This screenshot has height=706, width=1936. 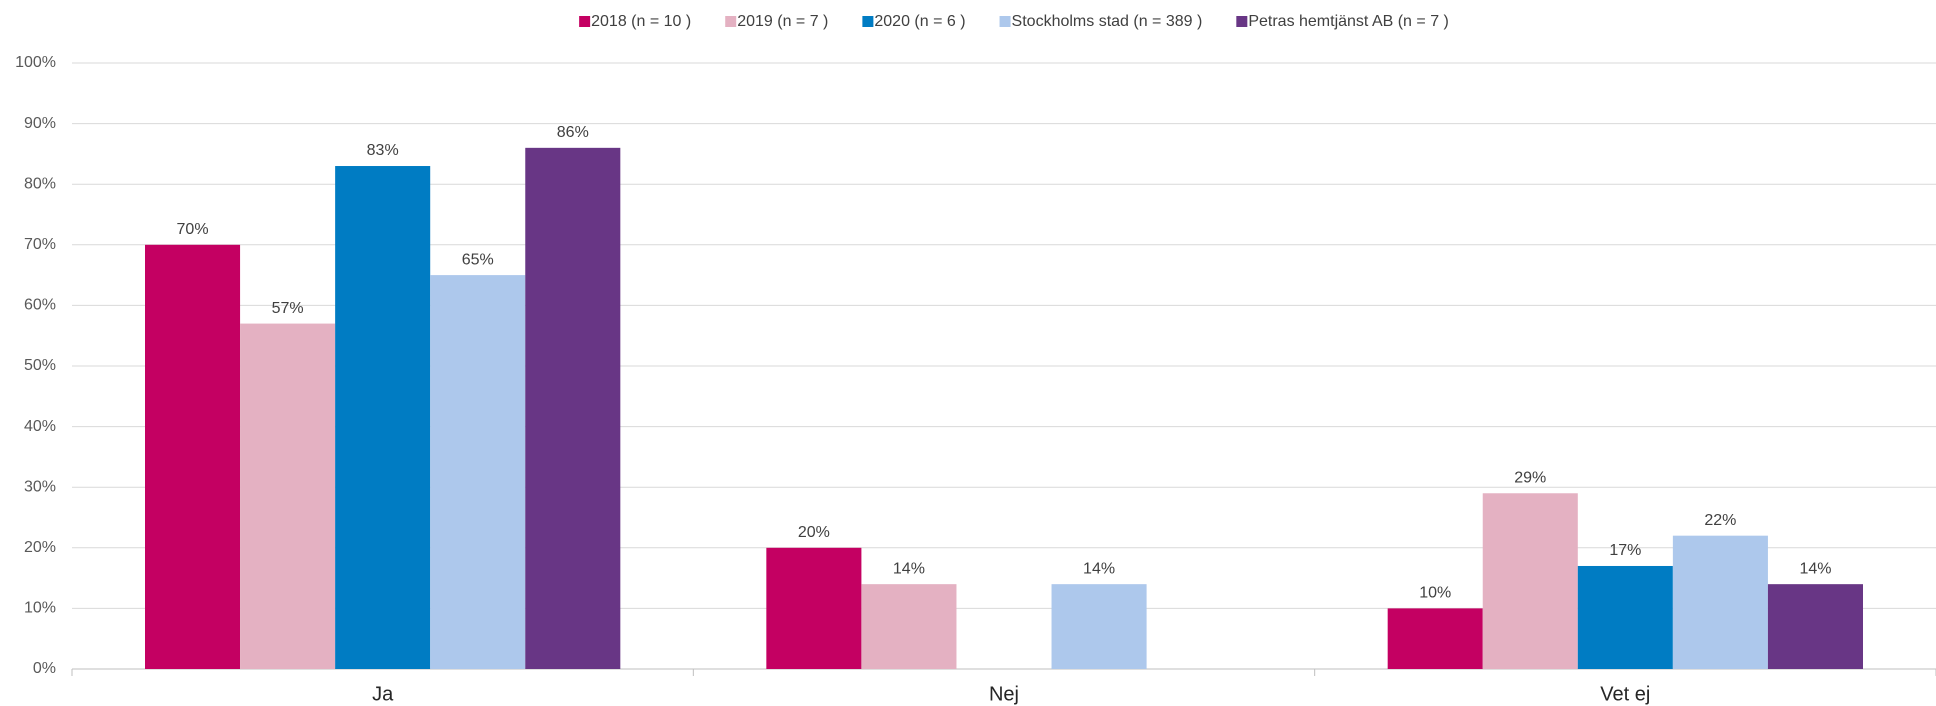 What do you see at coordinates (40, 183) in the screenshot?
I see `y-tick-label: 80%` at bounding box center [40, 183].